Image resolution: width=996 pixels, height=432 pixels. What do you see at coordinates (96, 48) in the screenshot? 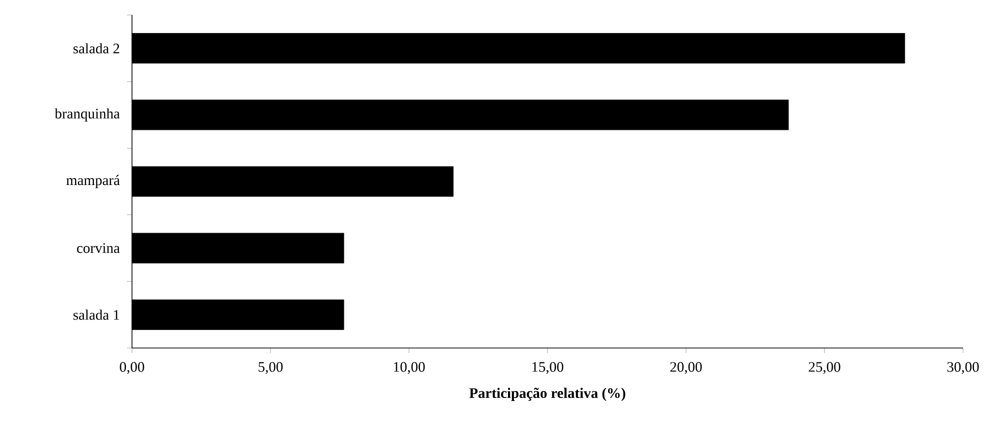
I see `y-tick-label: salada 2` at bounding box center [96, 48].